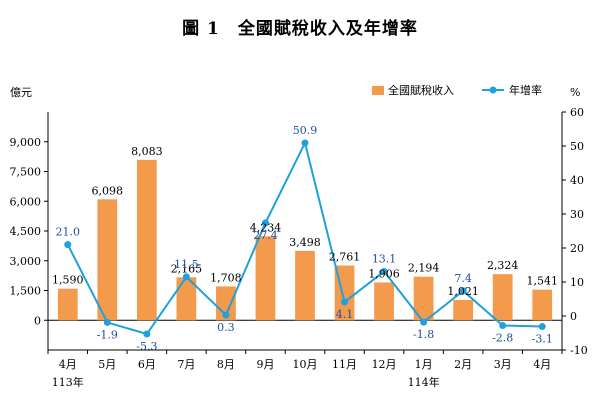 Image resolution: width=600 pixels, height=400 pixels. I want to click on bar-value-label: 1,590, so click(68, 280).